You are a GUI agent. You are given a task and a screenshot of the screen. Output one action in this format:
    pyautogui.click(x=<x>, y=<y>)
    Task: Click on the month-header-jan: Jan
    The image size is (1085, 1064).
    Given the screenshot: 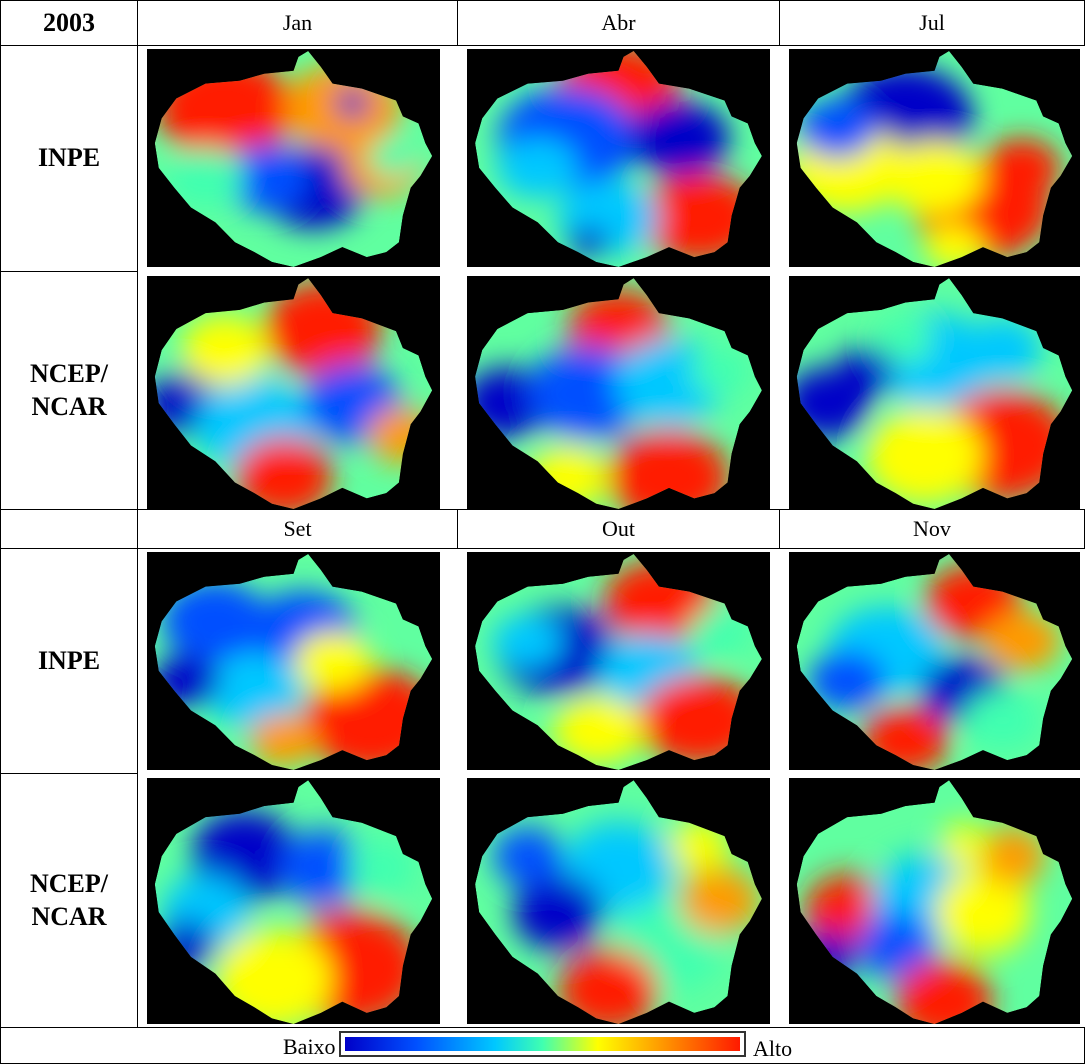 What is the action you would take?
    pyautogui.click(x=297, y=23)
    